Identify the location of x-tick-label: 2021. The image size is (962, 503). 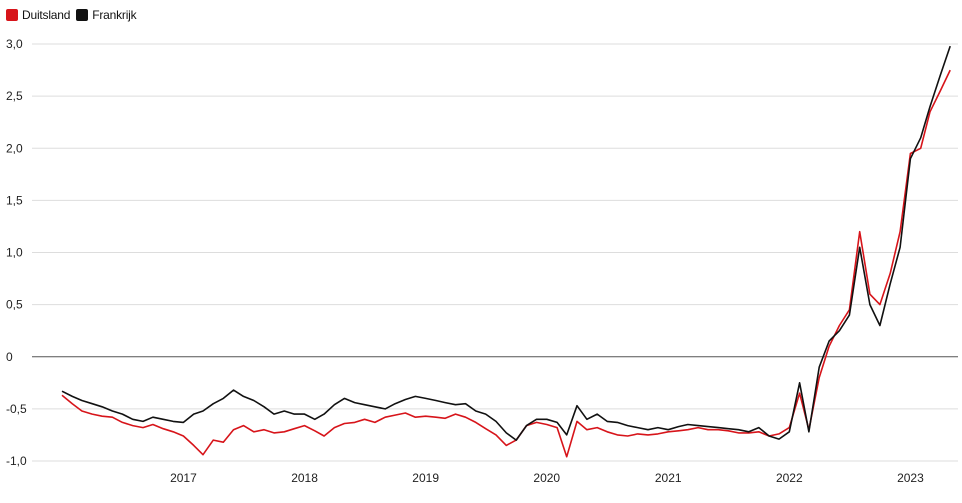
(668, 478).